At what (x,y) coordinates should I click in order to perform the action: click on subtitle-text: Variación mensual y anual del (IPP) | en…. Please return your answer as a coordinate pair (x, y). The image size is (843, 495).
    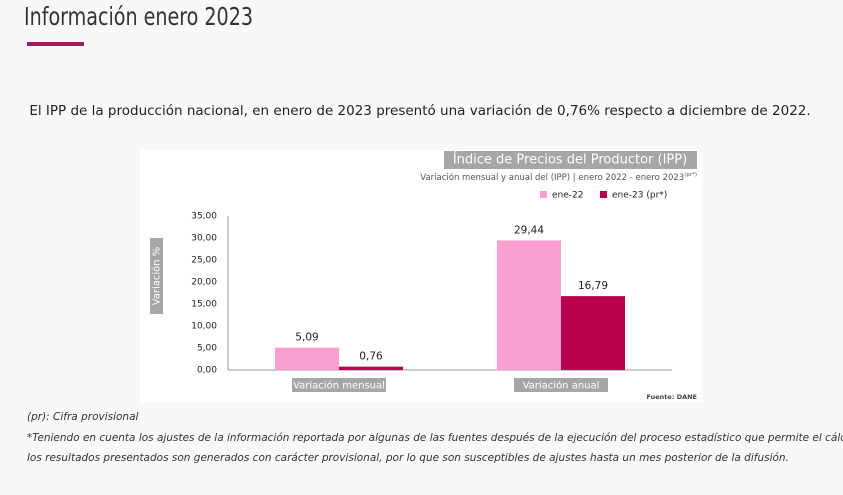
    Looking at the image, I should click on (552, 177).